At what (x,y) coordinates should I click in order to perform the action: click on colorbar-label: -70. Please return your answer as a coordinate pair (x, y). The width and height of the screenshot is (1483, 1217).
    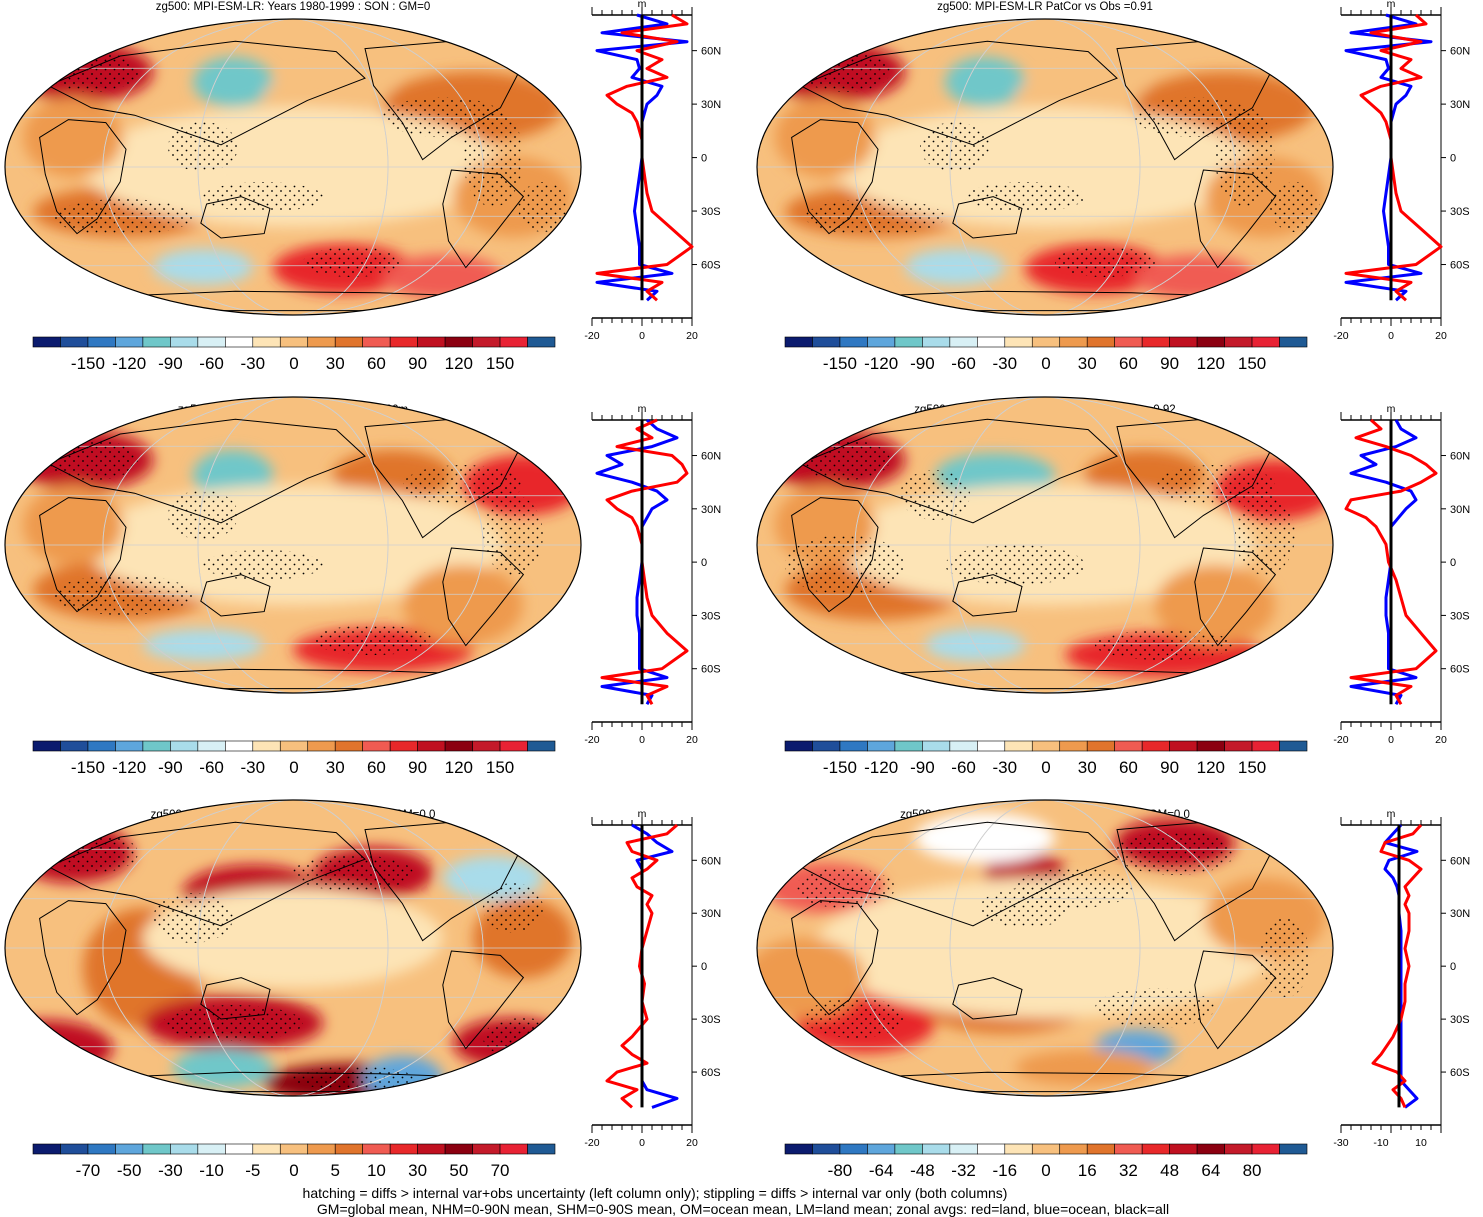
    Looking at the image, I should click on (88, 1170).